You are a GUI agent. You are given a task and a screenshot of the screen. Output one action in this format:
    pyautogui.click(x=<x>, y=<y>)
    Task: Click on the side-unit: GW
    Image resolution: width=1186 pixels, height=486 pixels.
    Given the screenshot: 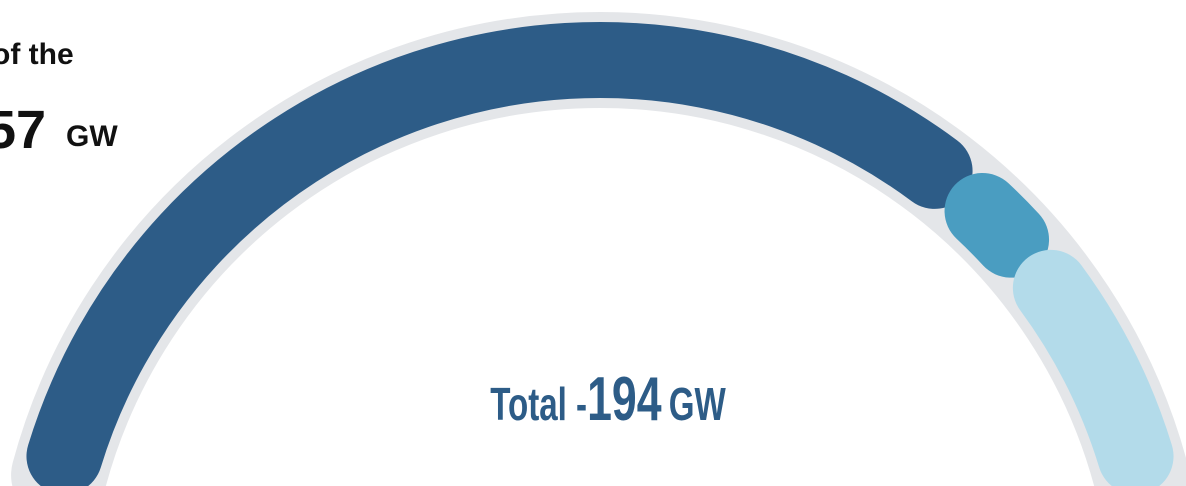 What is the action you would take?
    pyautogui.click(x=92, y=136)
    